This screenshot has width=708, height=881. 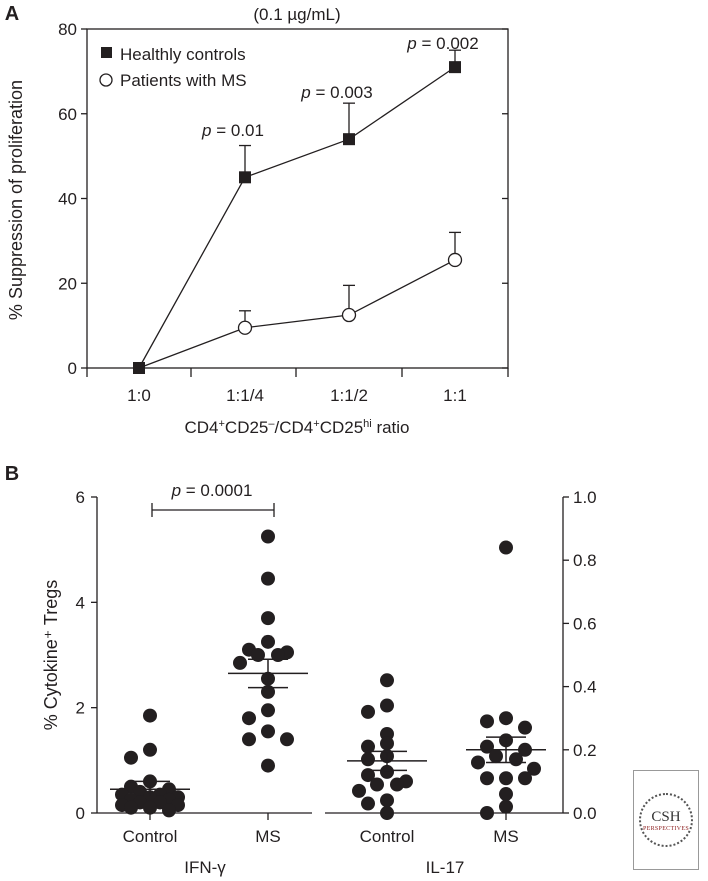 What do you see at coordinates (51, 655) in the screenshot?
I see `y-axis-label-b: % Cytokine⁺ Tregs` at bounding box center [51, 655].